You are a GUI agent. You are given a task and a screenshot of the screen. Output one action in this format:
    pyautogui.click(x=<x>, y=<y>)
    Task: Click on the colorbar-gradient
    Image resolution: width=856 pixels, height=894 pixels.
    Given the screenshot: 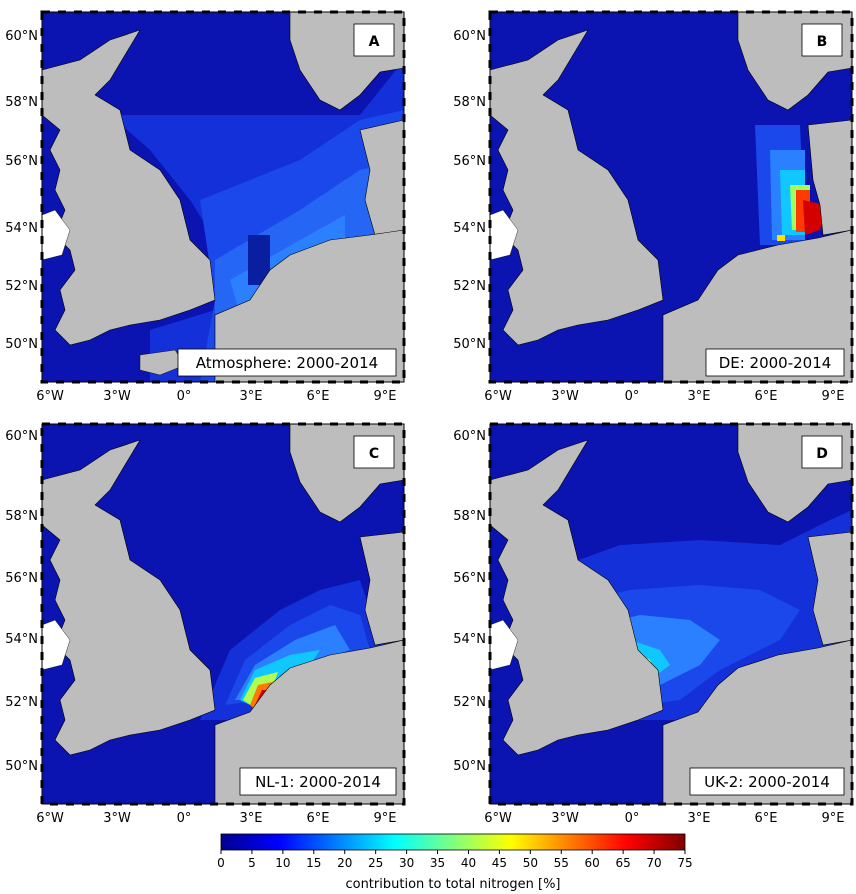 What is the action you would take?
    pyautogui.click(x=453, y=842)
    